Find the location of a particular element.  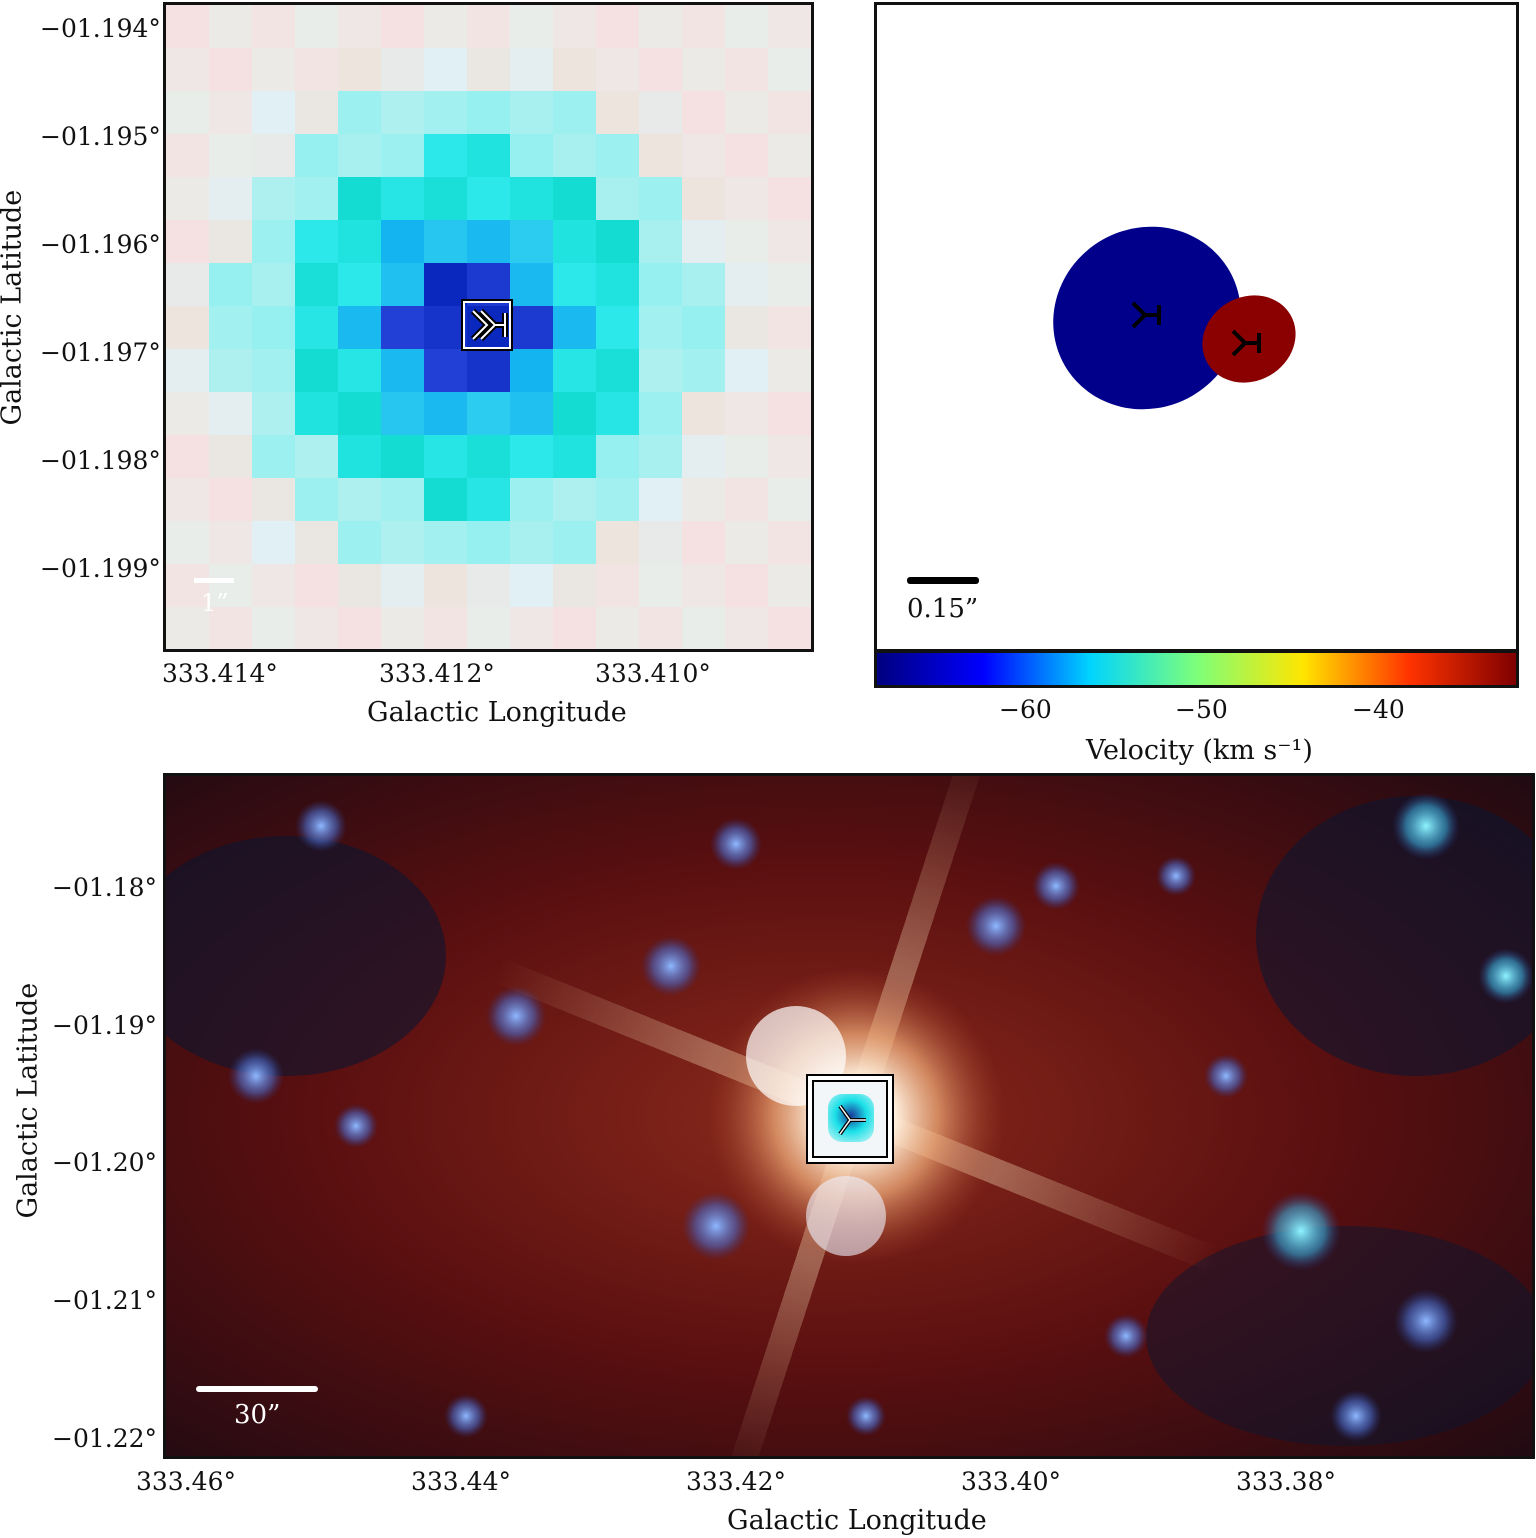

y-tick-label: −01.195° is located at coordinates (100, 136).